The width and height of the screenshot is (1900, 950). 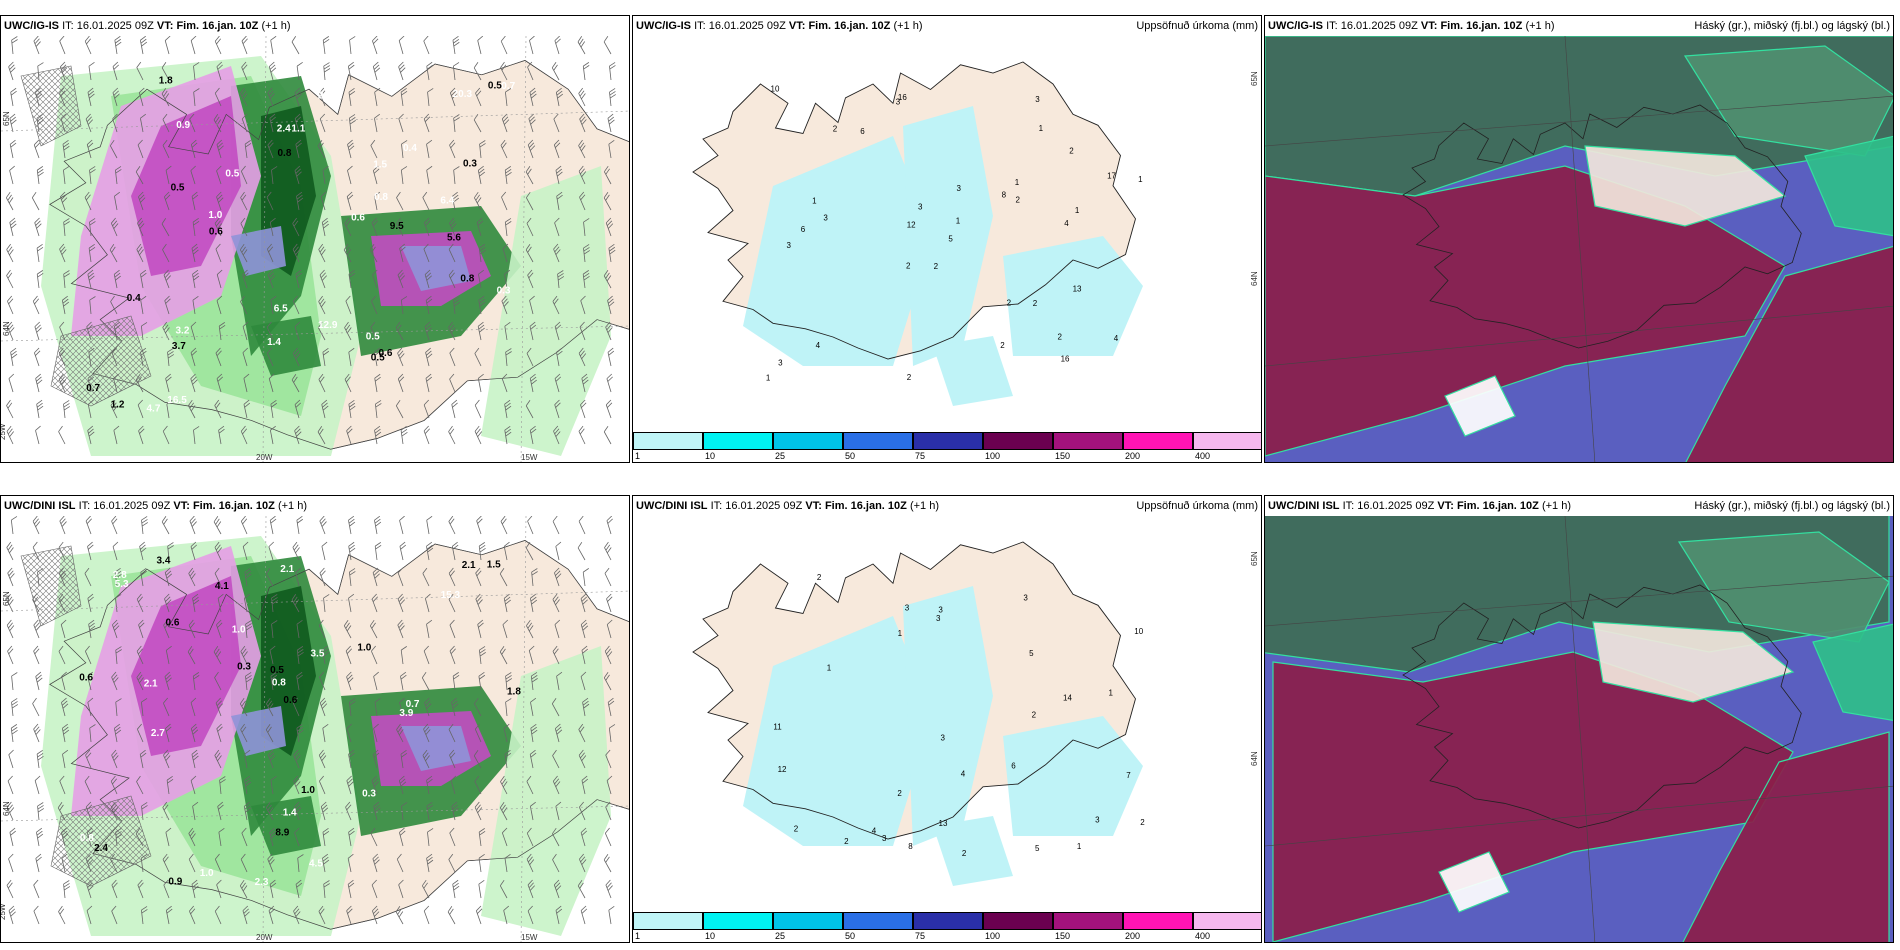 What do you see at coordinates (177, 400) in the screenshot?
I see `precip-value-label: 16.5` at bounding box center [177, 400].